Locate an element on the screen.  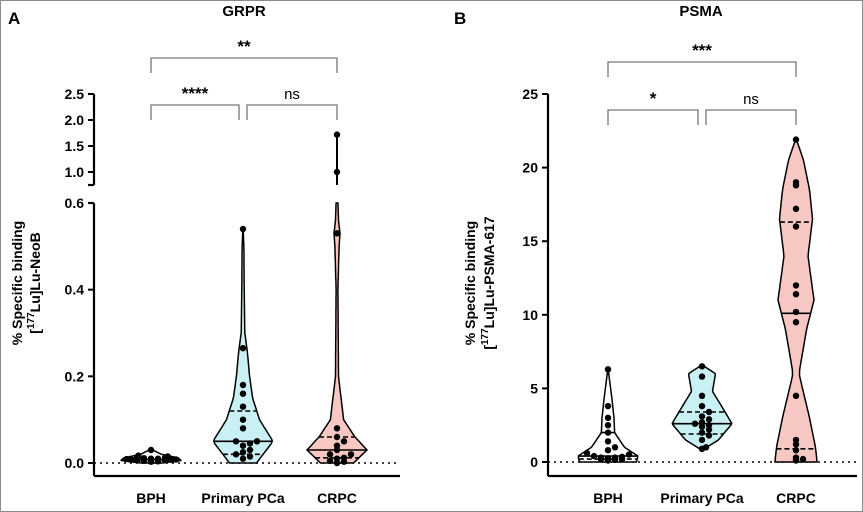
panel-b-y-tick-label-25: 25 is located at coordinates (530, 94).